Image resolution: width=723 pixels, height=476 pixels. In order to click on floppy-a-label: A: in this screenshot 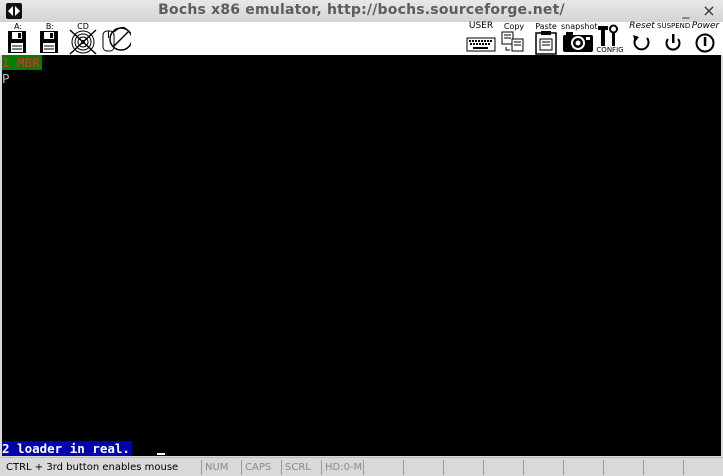, I will do `click(18, 26)`.